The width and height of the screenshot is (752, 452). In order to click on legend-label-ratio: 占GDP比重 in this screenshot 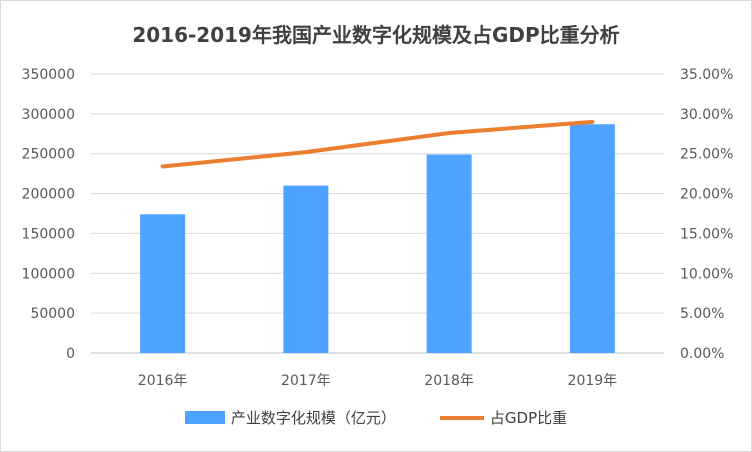, I will do `click(528, 418)`.